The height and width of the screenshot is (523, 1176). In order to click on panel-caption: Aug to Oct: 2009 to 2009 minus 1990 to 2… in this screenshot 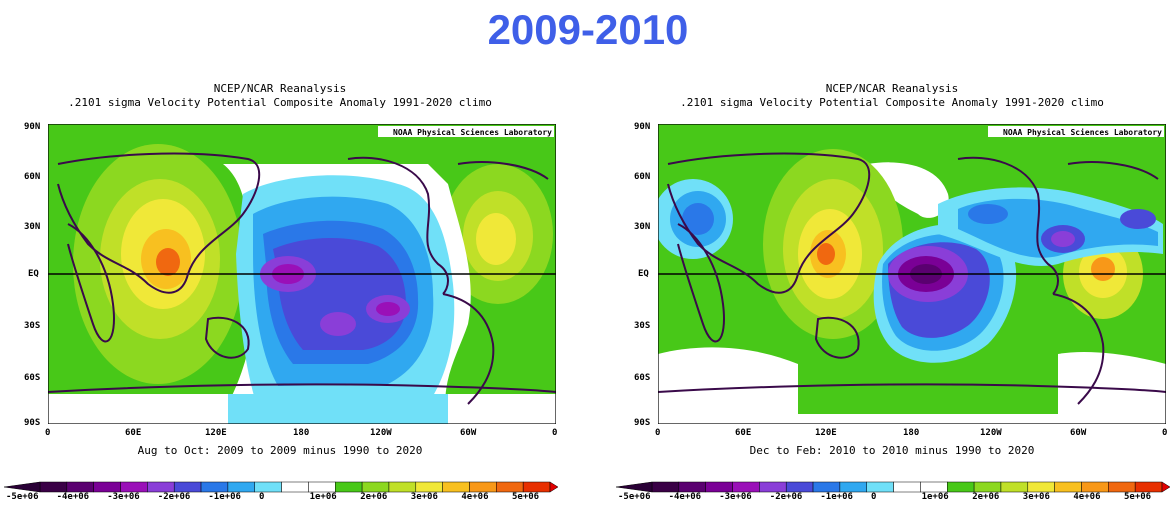, I will do `click(280, 450)`.